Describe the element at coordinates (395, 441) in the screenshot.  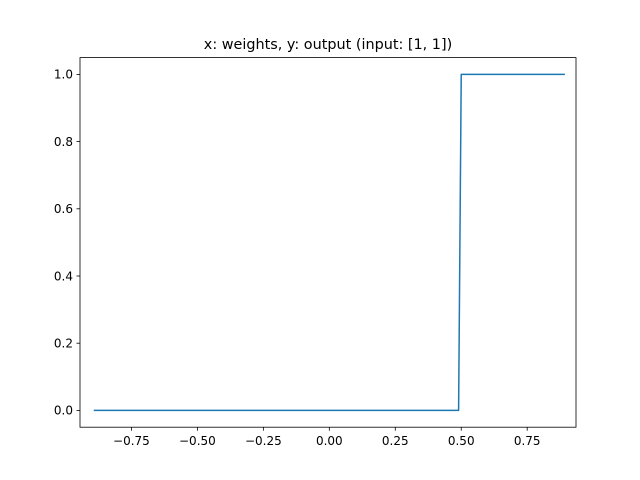
I see `x-tick-label: 0.25` at that location.